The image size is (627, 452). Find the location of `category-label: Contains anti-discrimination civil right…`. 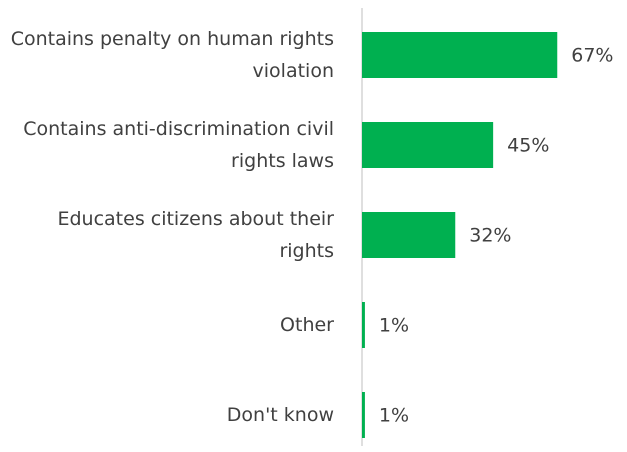

category-label: Contains anti-discrimination civil right… is located at coordinates (178, 145).